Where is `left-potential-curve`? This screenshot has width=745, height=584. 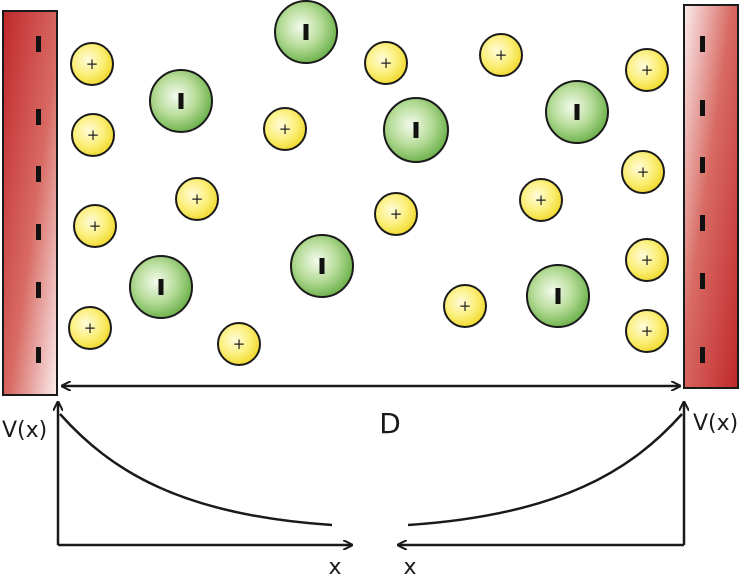
left-potential-curve is located at coordinates (196, 470).